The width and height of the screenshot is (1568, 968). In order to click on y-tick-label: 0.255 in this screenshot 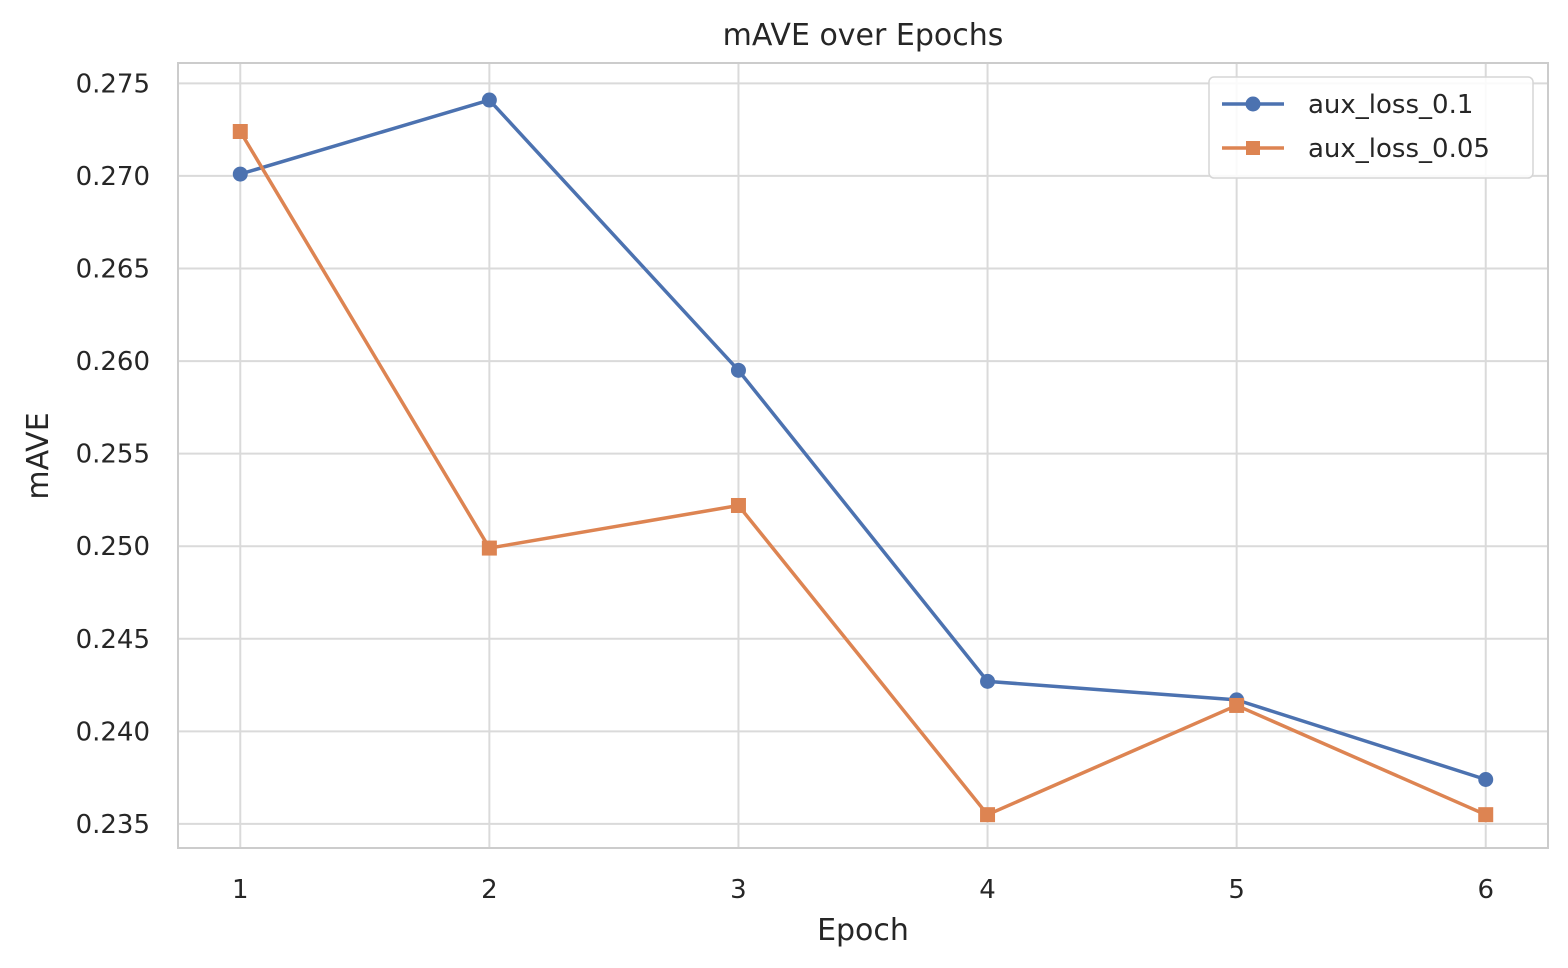, I will do `click(113, 455)`.